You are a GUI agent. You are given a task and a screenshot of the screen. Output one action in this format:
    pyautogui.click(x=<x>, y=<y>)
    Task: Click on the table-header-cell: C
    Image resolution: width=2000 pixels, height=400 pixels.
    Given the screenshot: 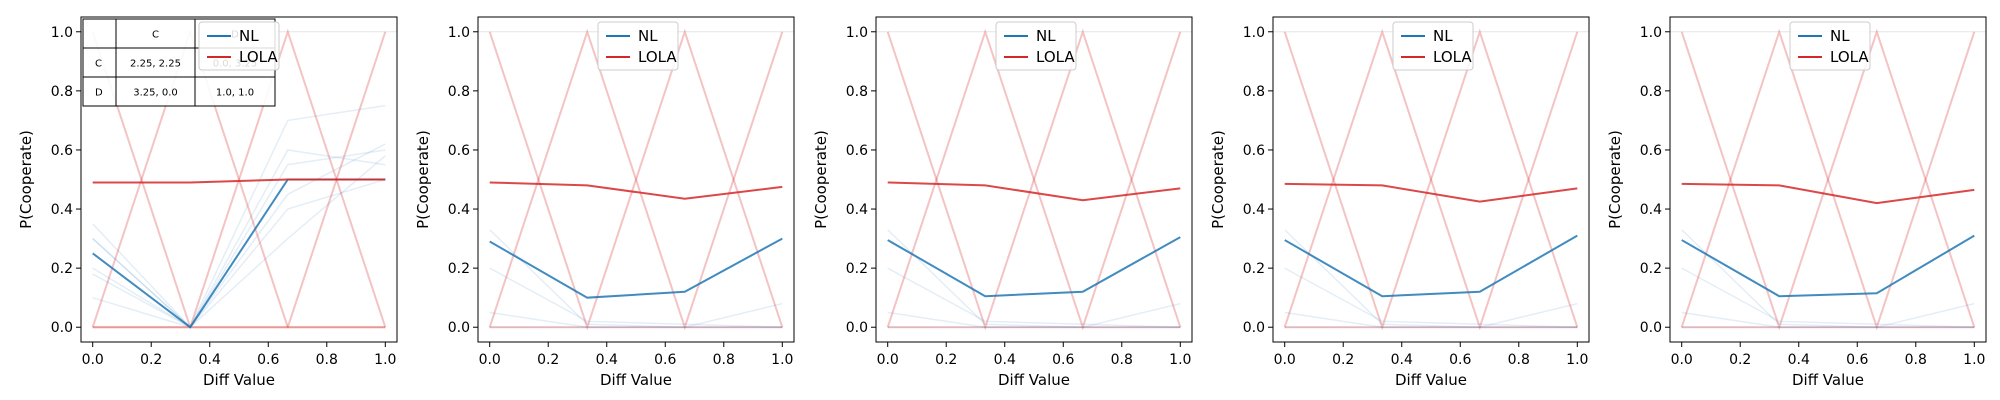 What is the action you would take?
    pyautogui.click(x=155, y=35)
    